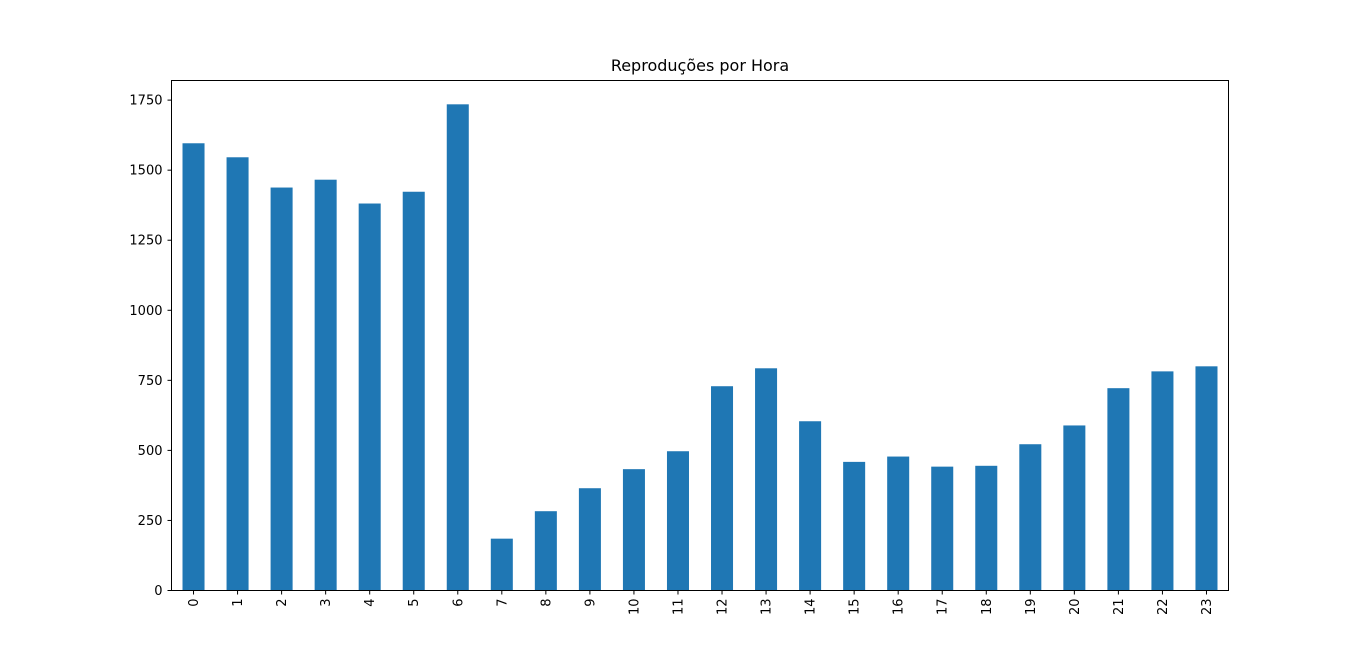  What do you see at coordinates (194, 603) in the screenshot?
I see `x-tick-label: 0` at bounding box center [194, 603].